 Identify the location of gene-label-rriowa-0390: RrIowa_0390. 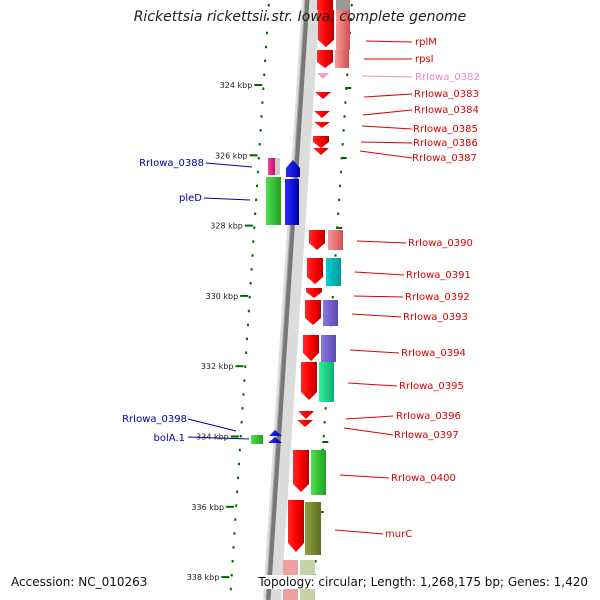
(440, 243).